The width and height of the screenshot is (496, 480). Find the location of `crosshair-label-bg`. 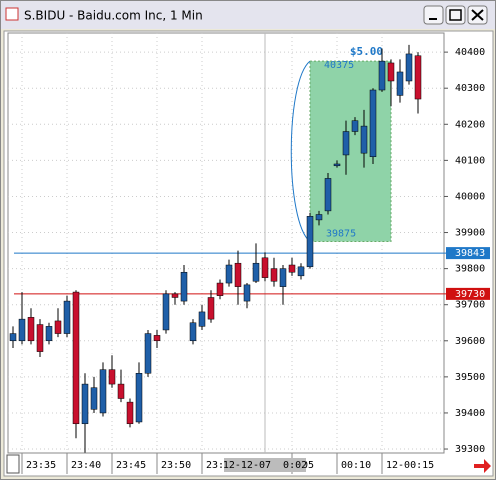

crosshair-label-bg is located at coordinates (265, 465).